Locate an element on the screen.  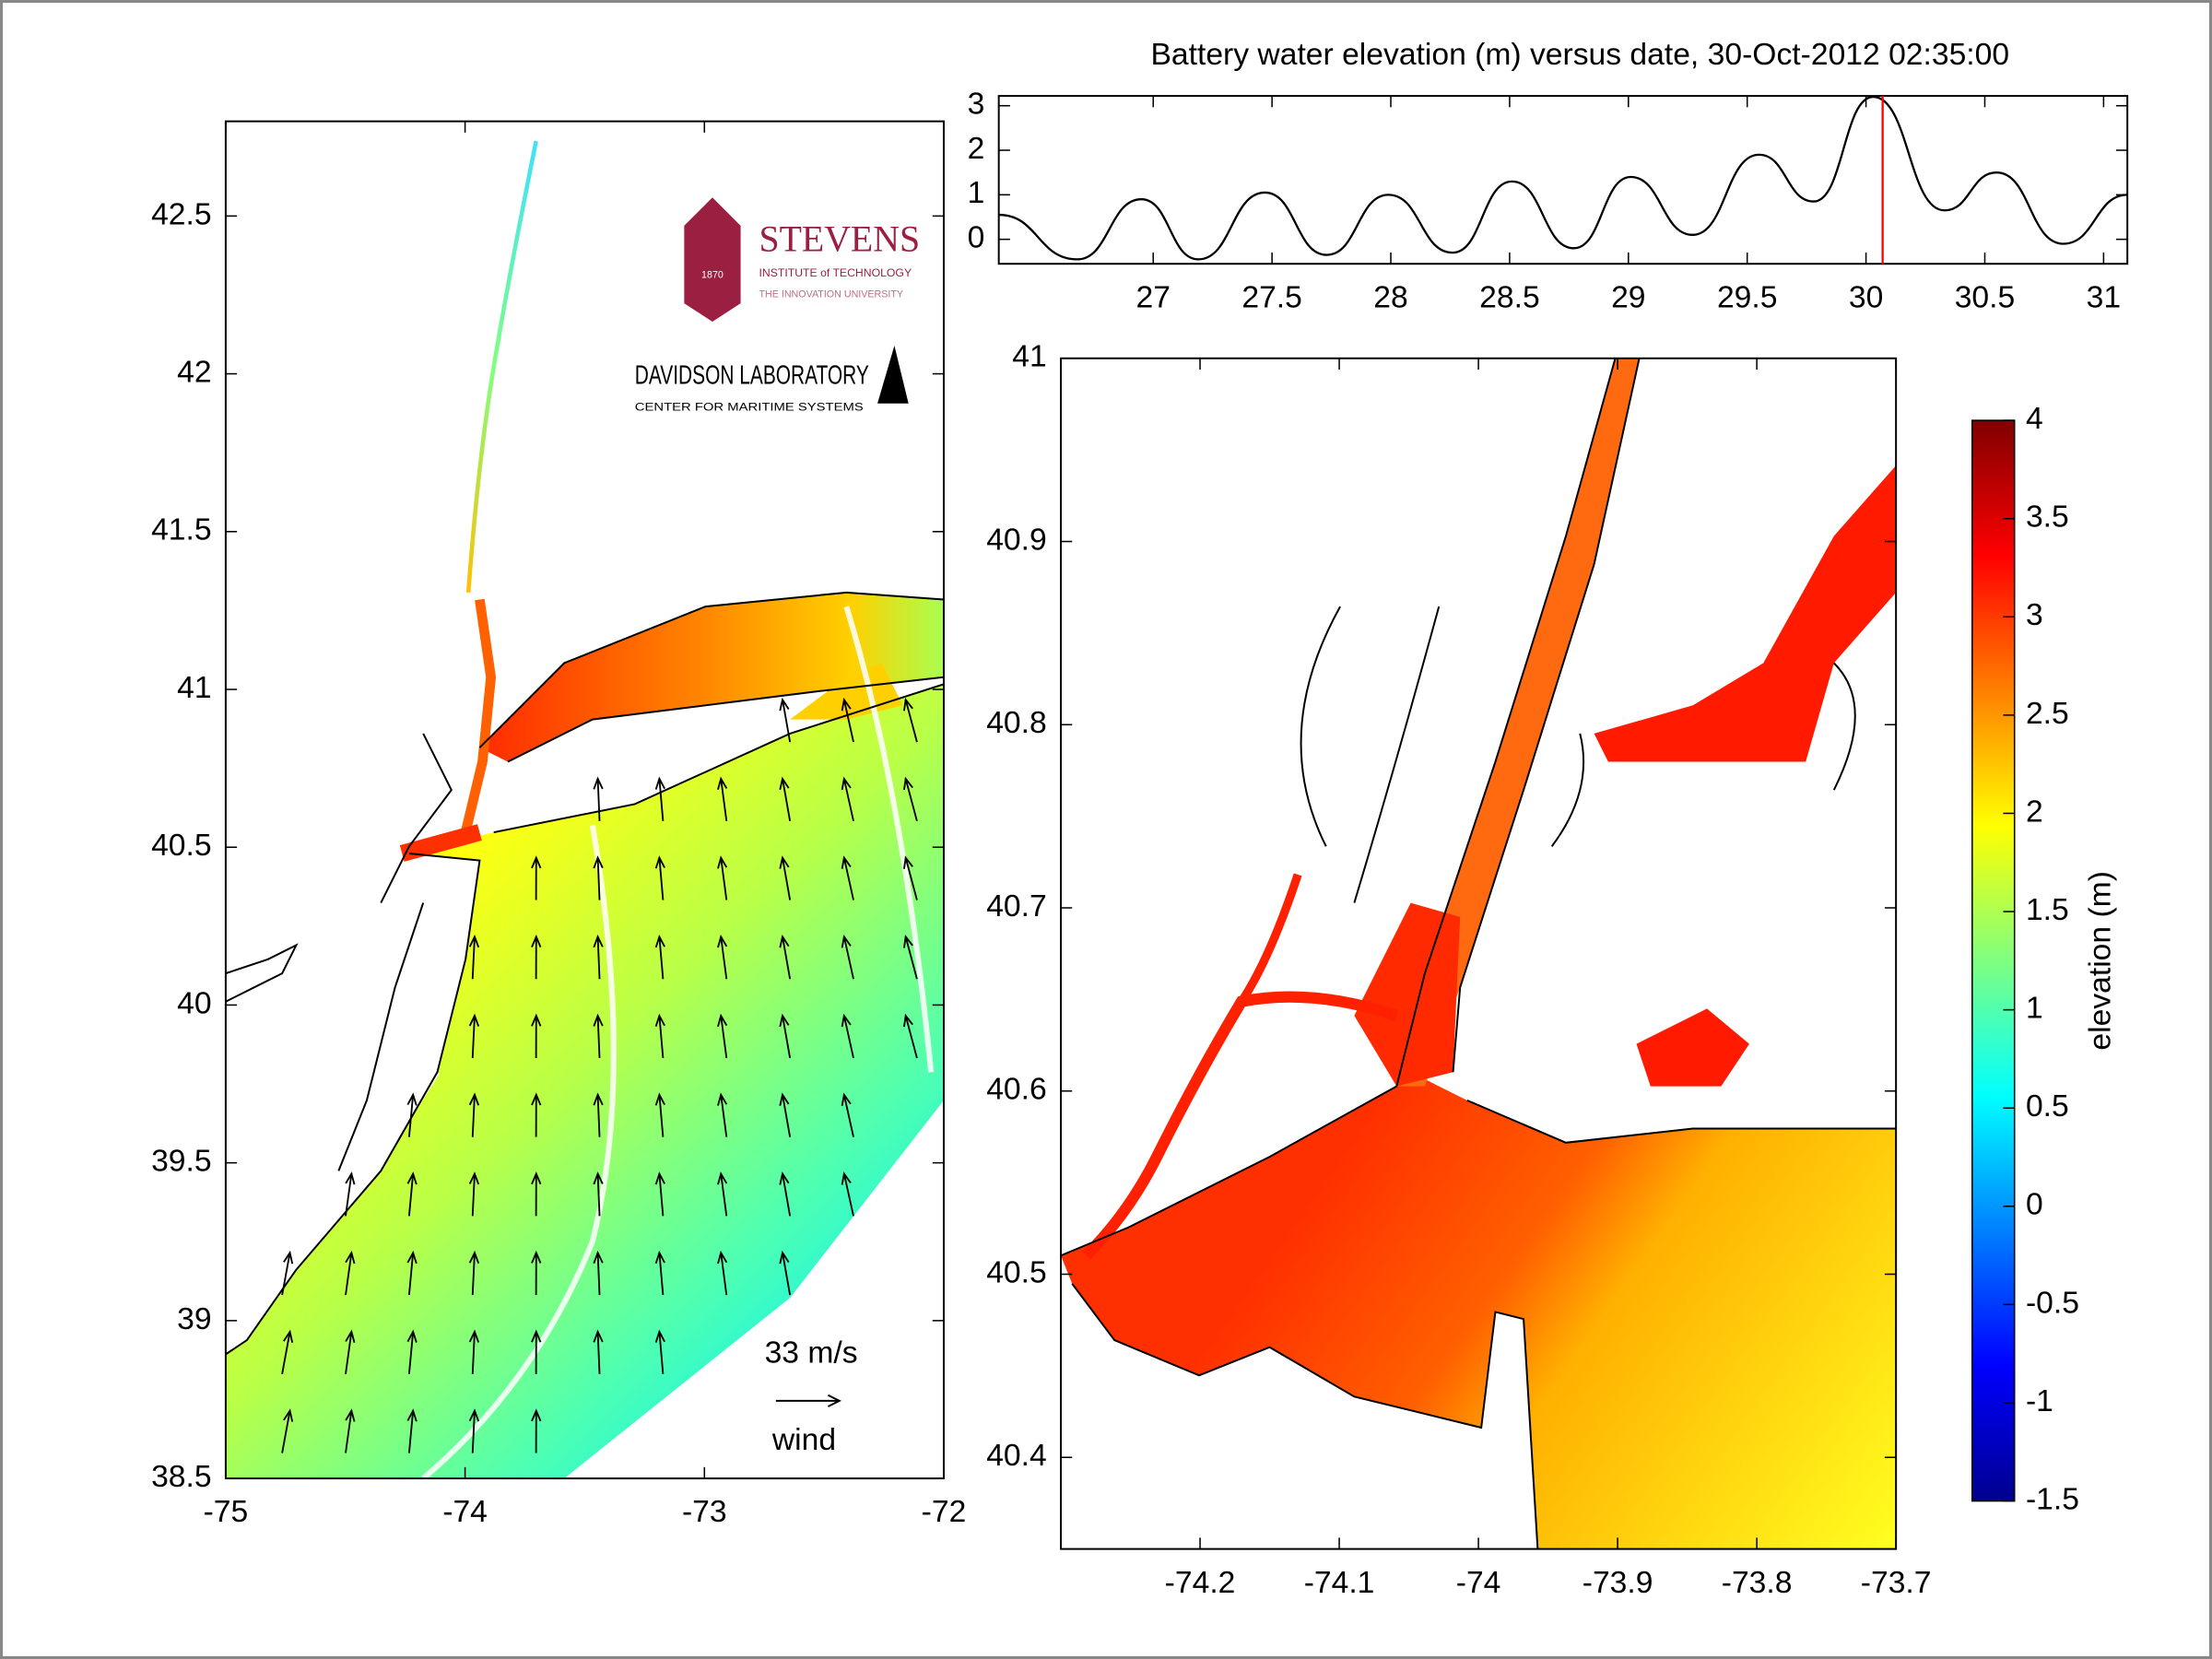
x-tick-label: -73 is located at coordinates (704, 1512).